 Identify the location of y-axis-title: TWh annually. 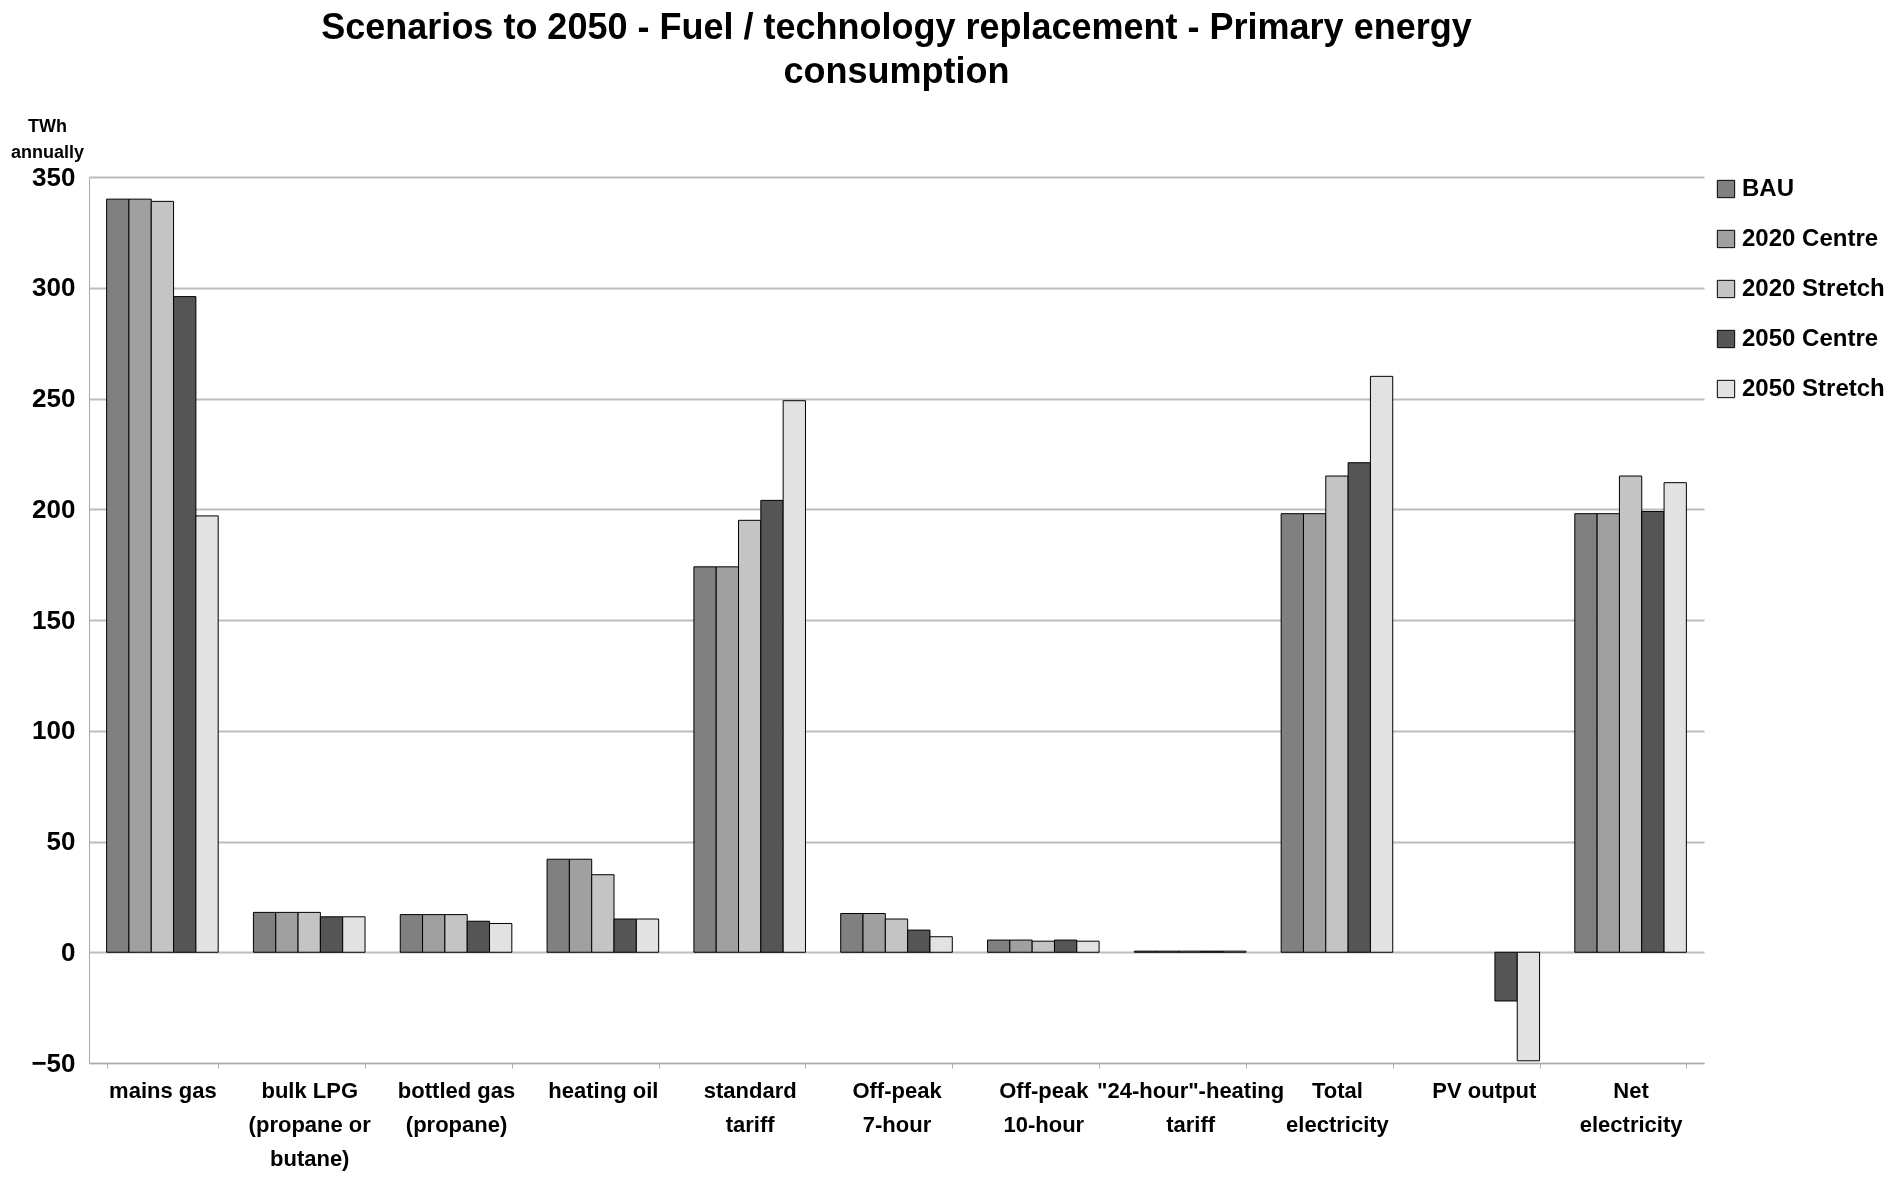
(47, 138).